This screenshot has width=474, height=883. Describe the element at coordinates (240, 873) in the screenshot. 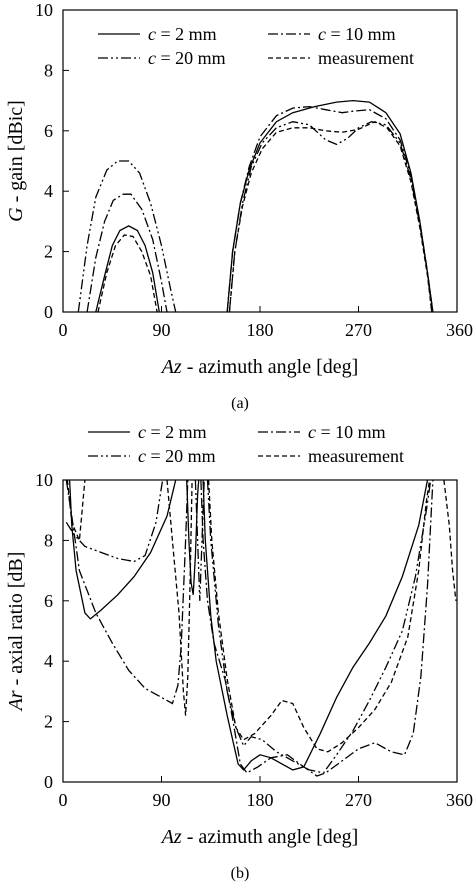

I see `panel-caption: (b)` at that location.